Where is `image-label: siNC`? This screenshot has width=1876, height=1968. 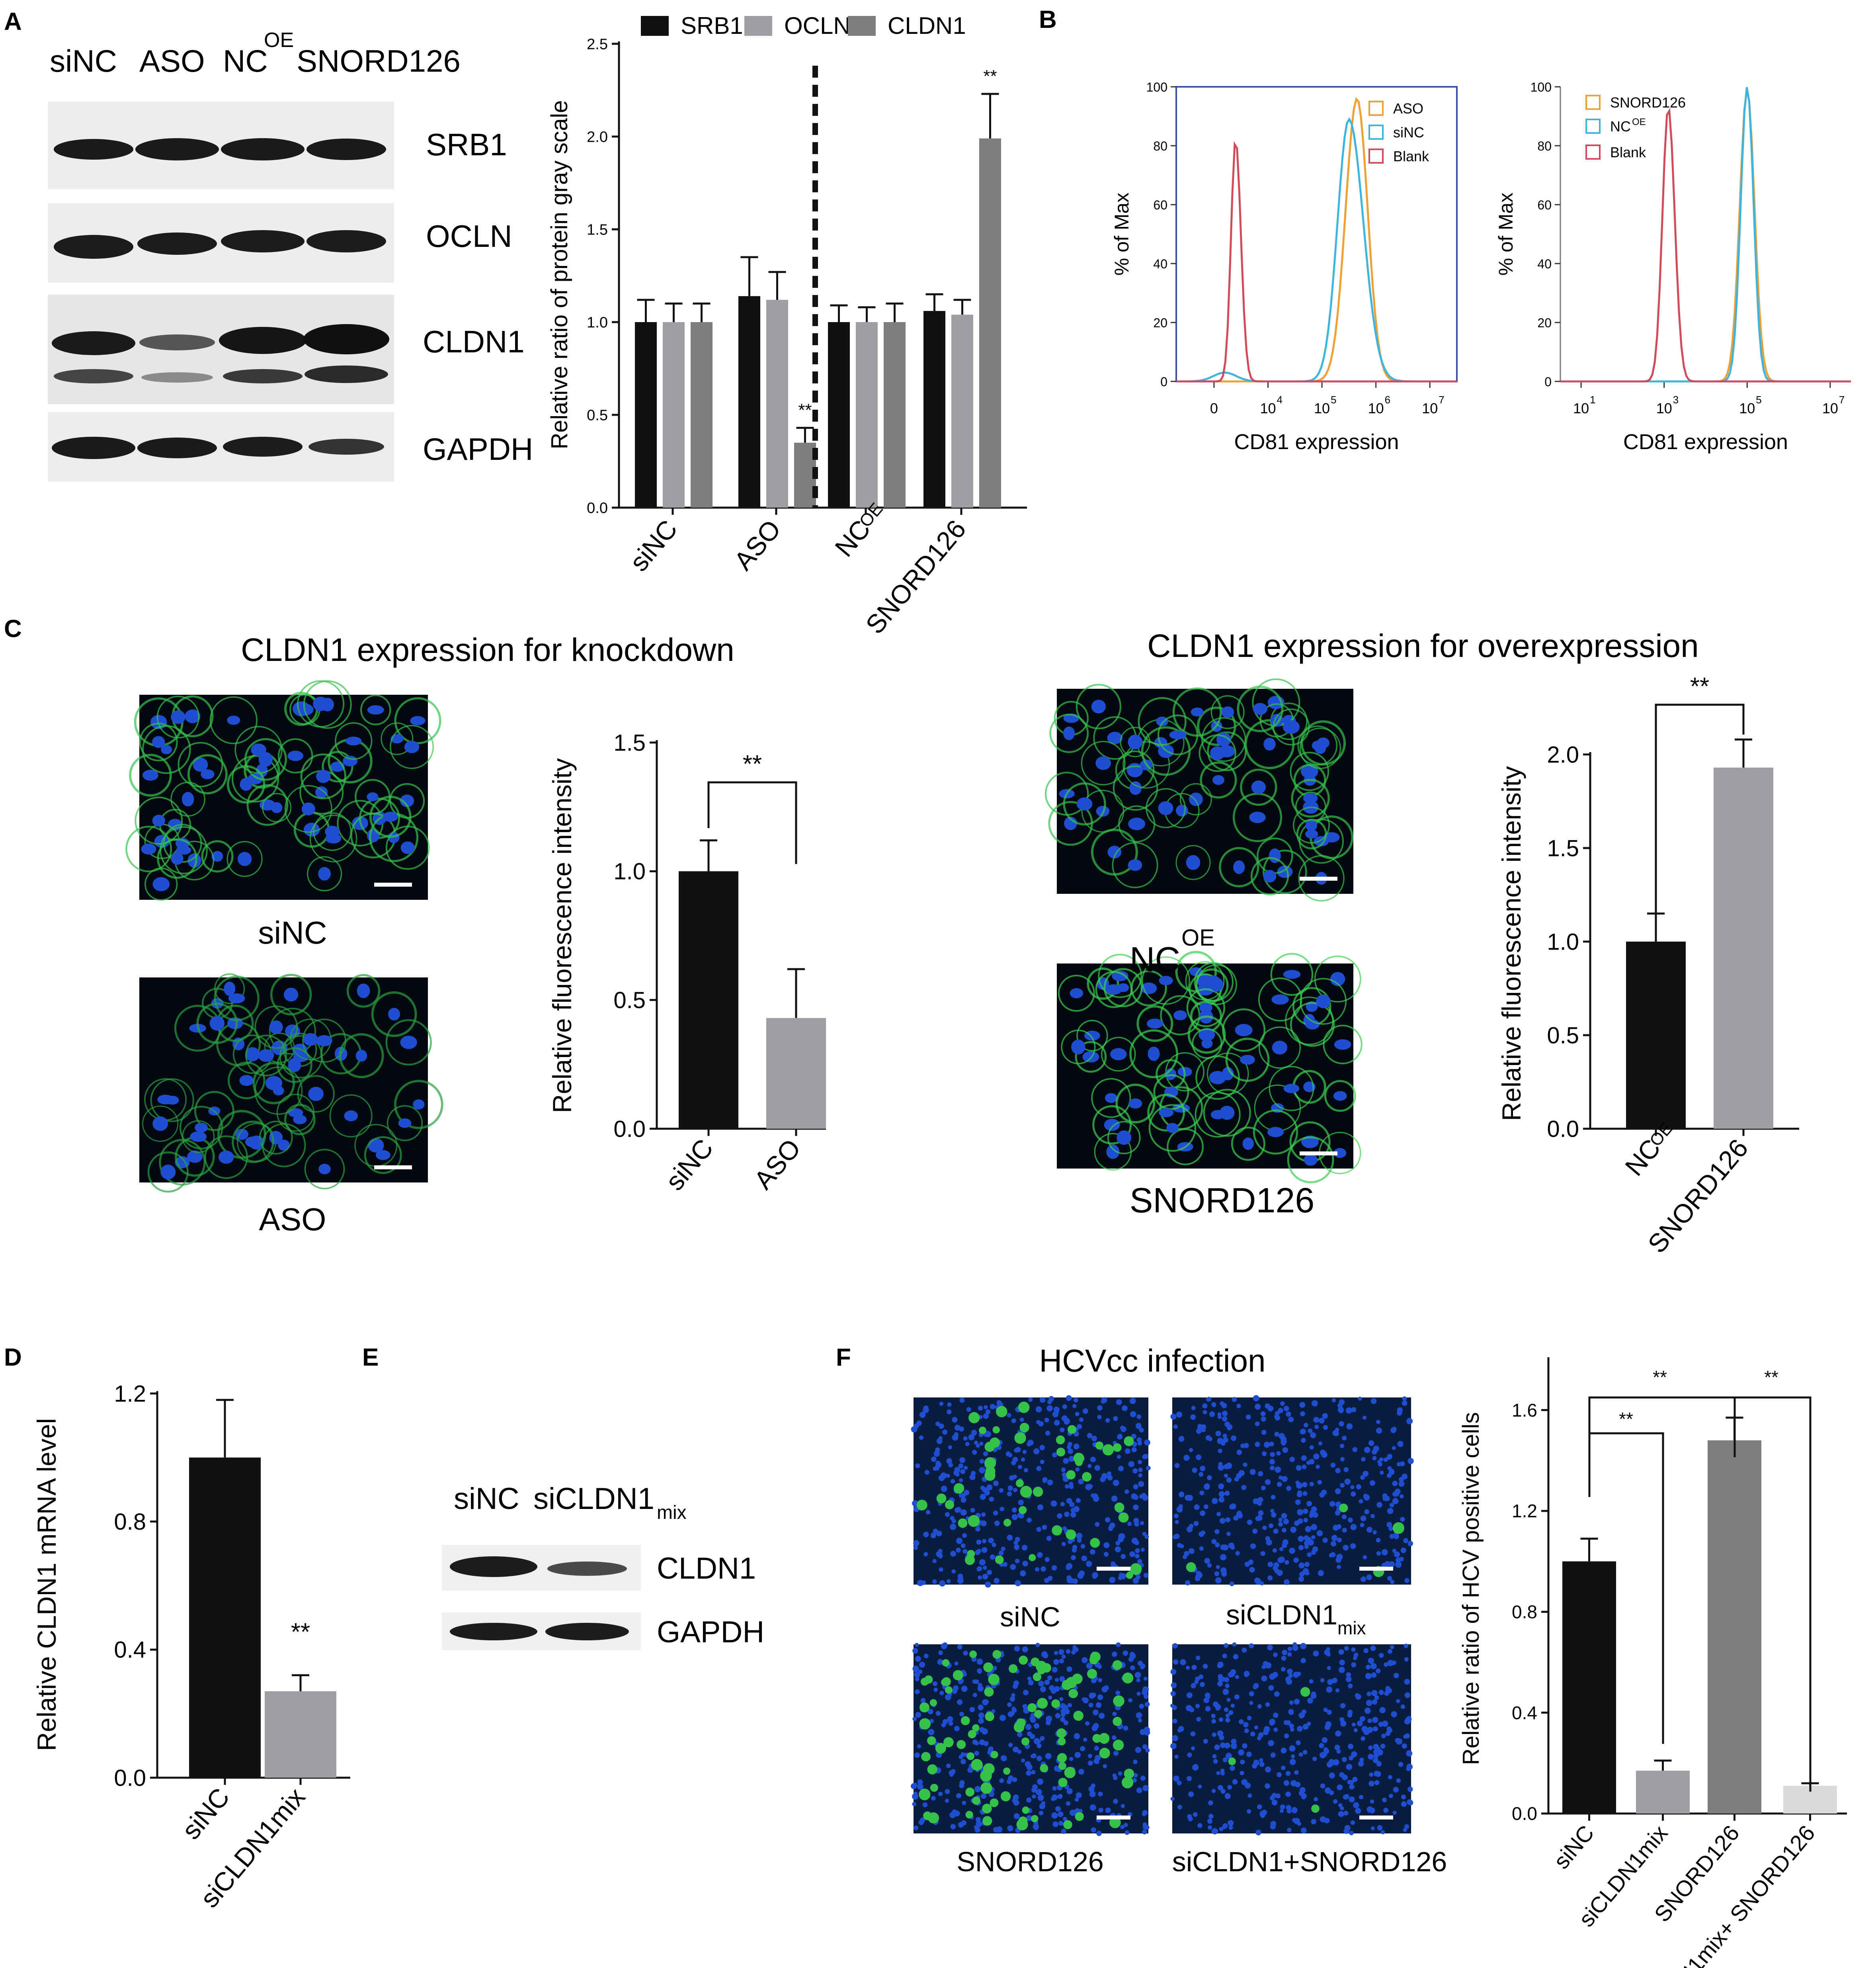 image-label: siNC is located at coordinates (1030, 1616).